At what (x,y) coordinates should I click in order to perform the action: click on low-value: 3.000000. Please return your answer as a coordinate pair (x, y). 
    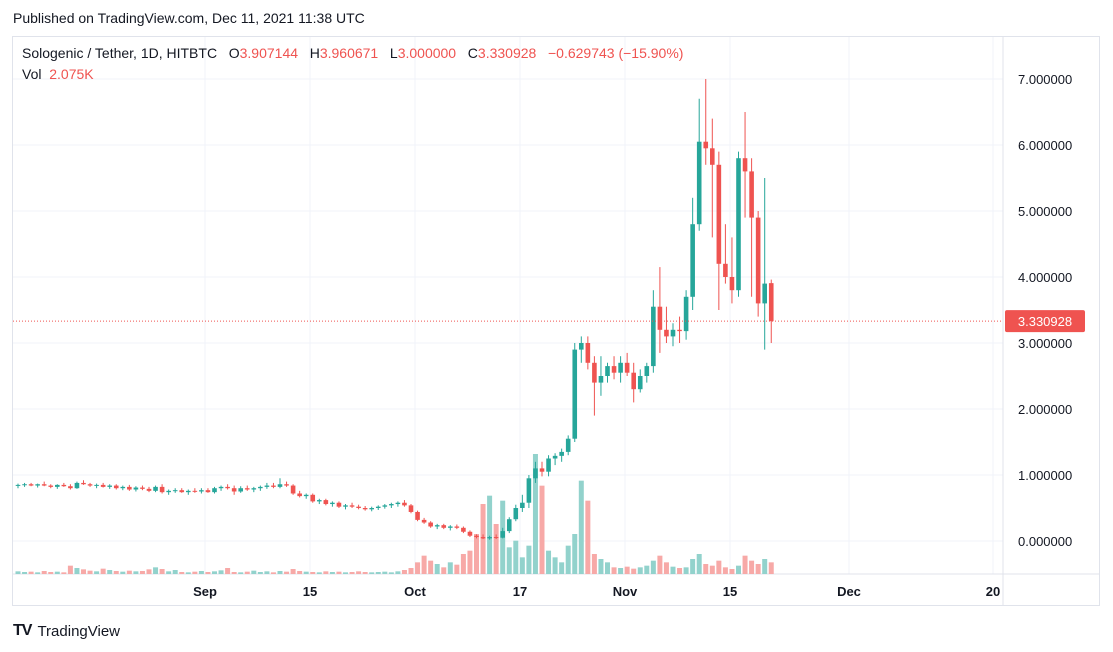
    Looking at the image, I should click on (427, 53).